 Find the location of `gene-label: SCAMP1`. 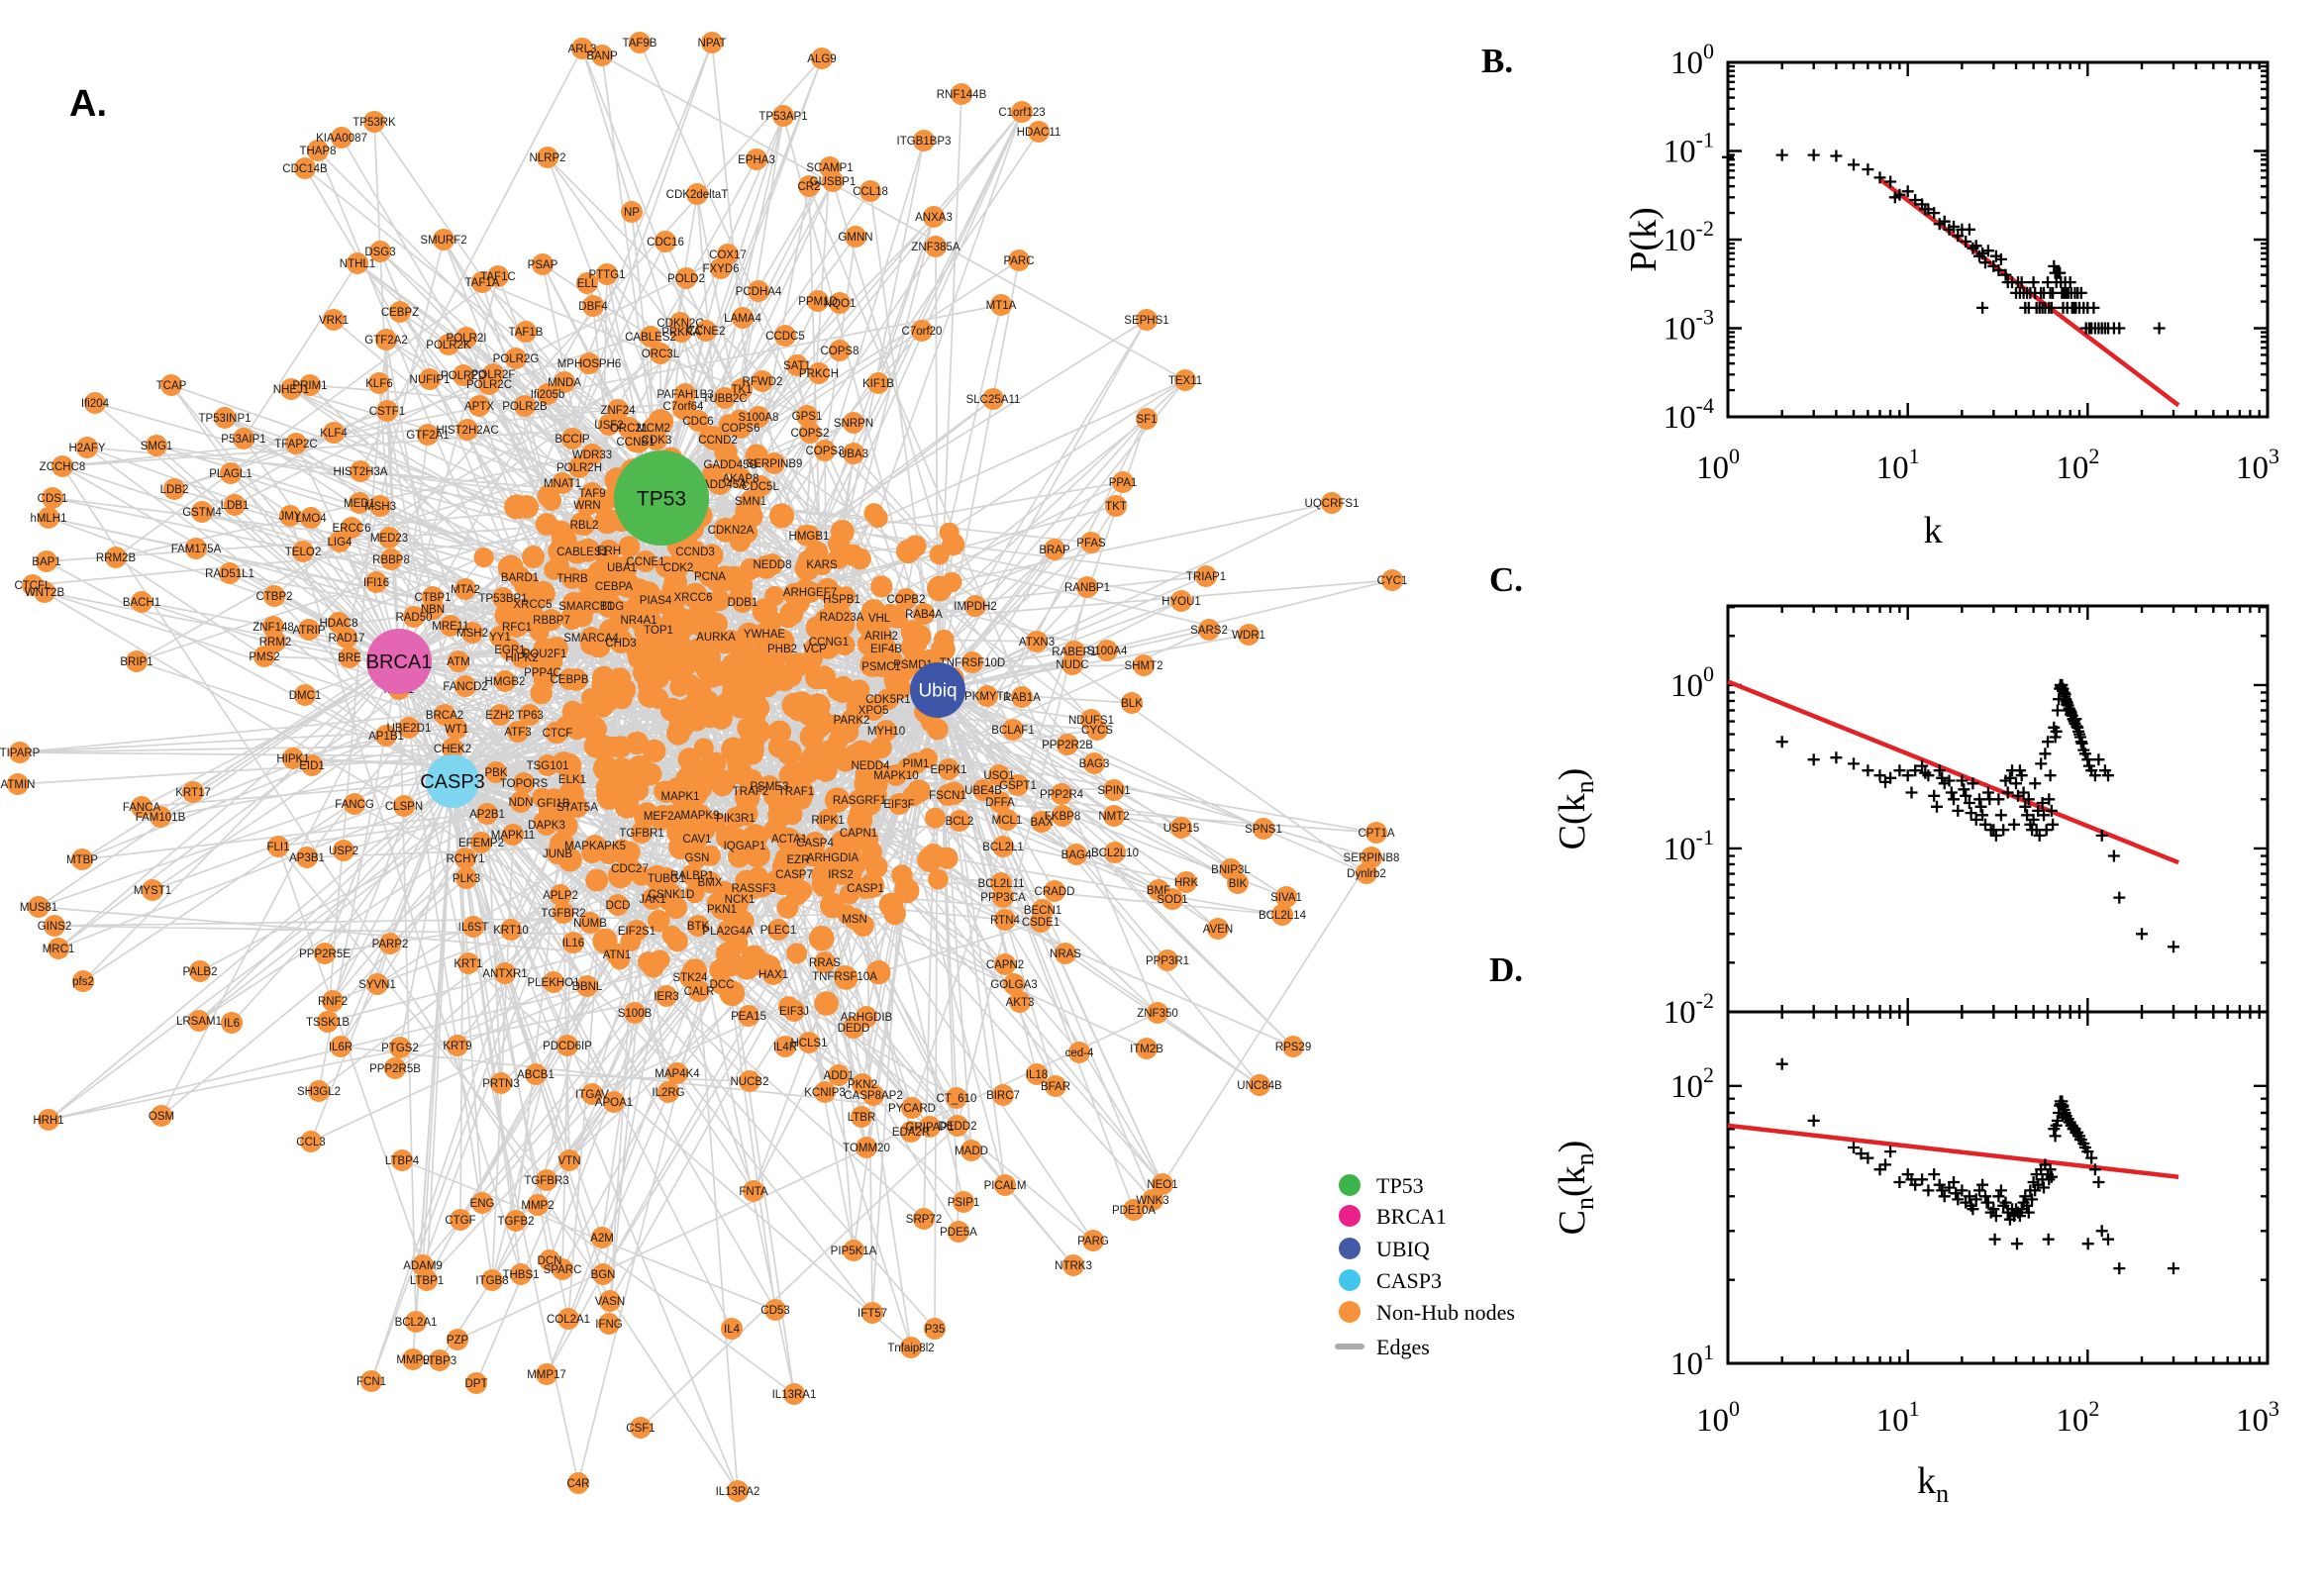

gene-label: SCAMP1 is located at coordinates (829, 168).